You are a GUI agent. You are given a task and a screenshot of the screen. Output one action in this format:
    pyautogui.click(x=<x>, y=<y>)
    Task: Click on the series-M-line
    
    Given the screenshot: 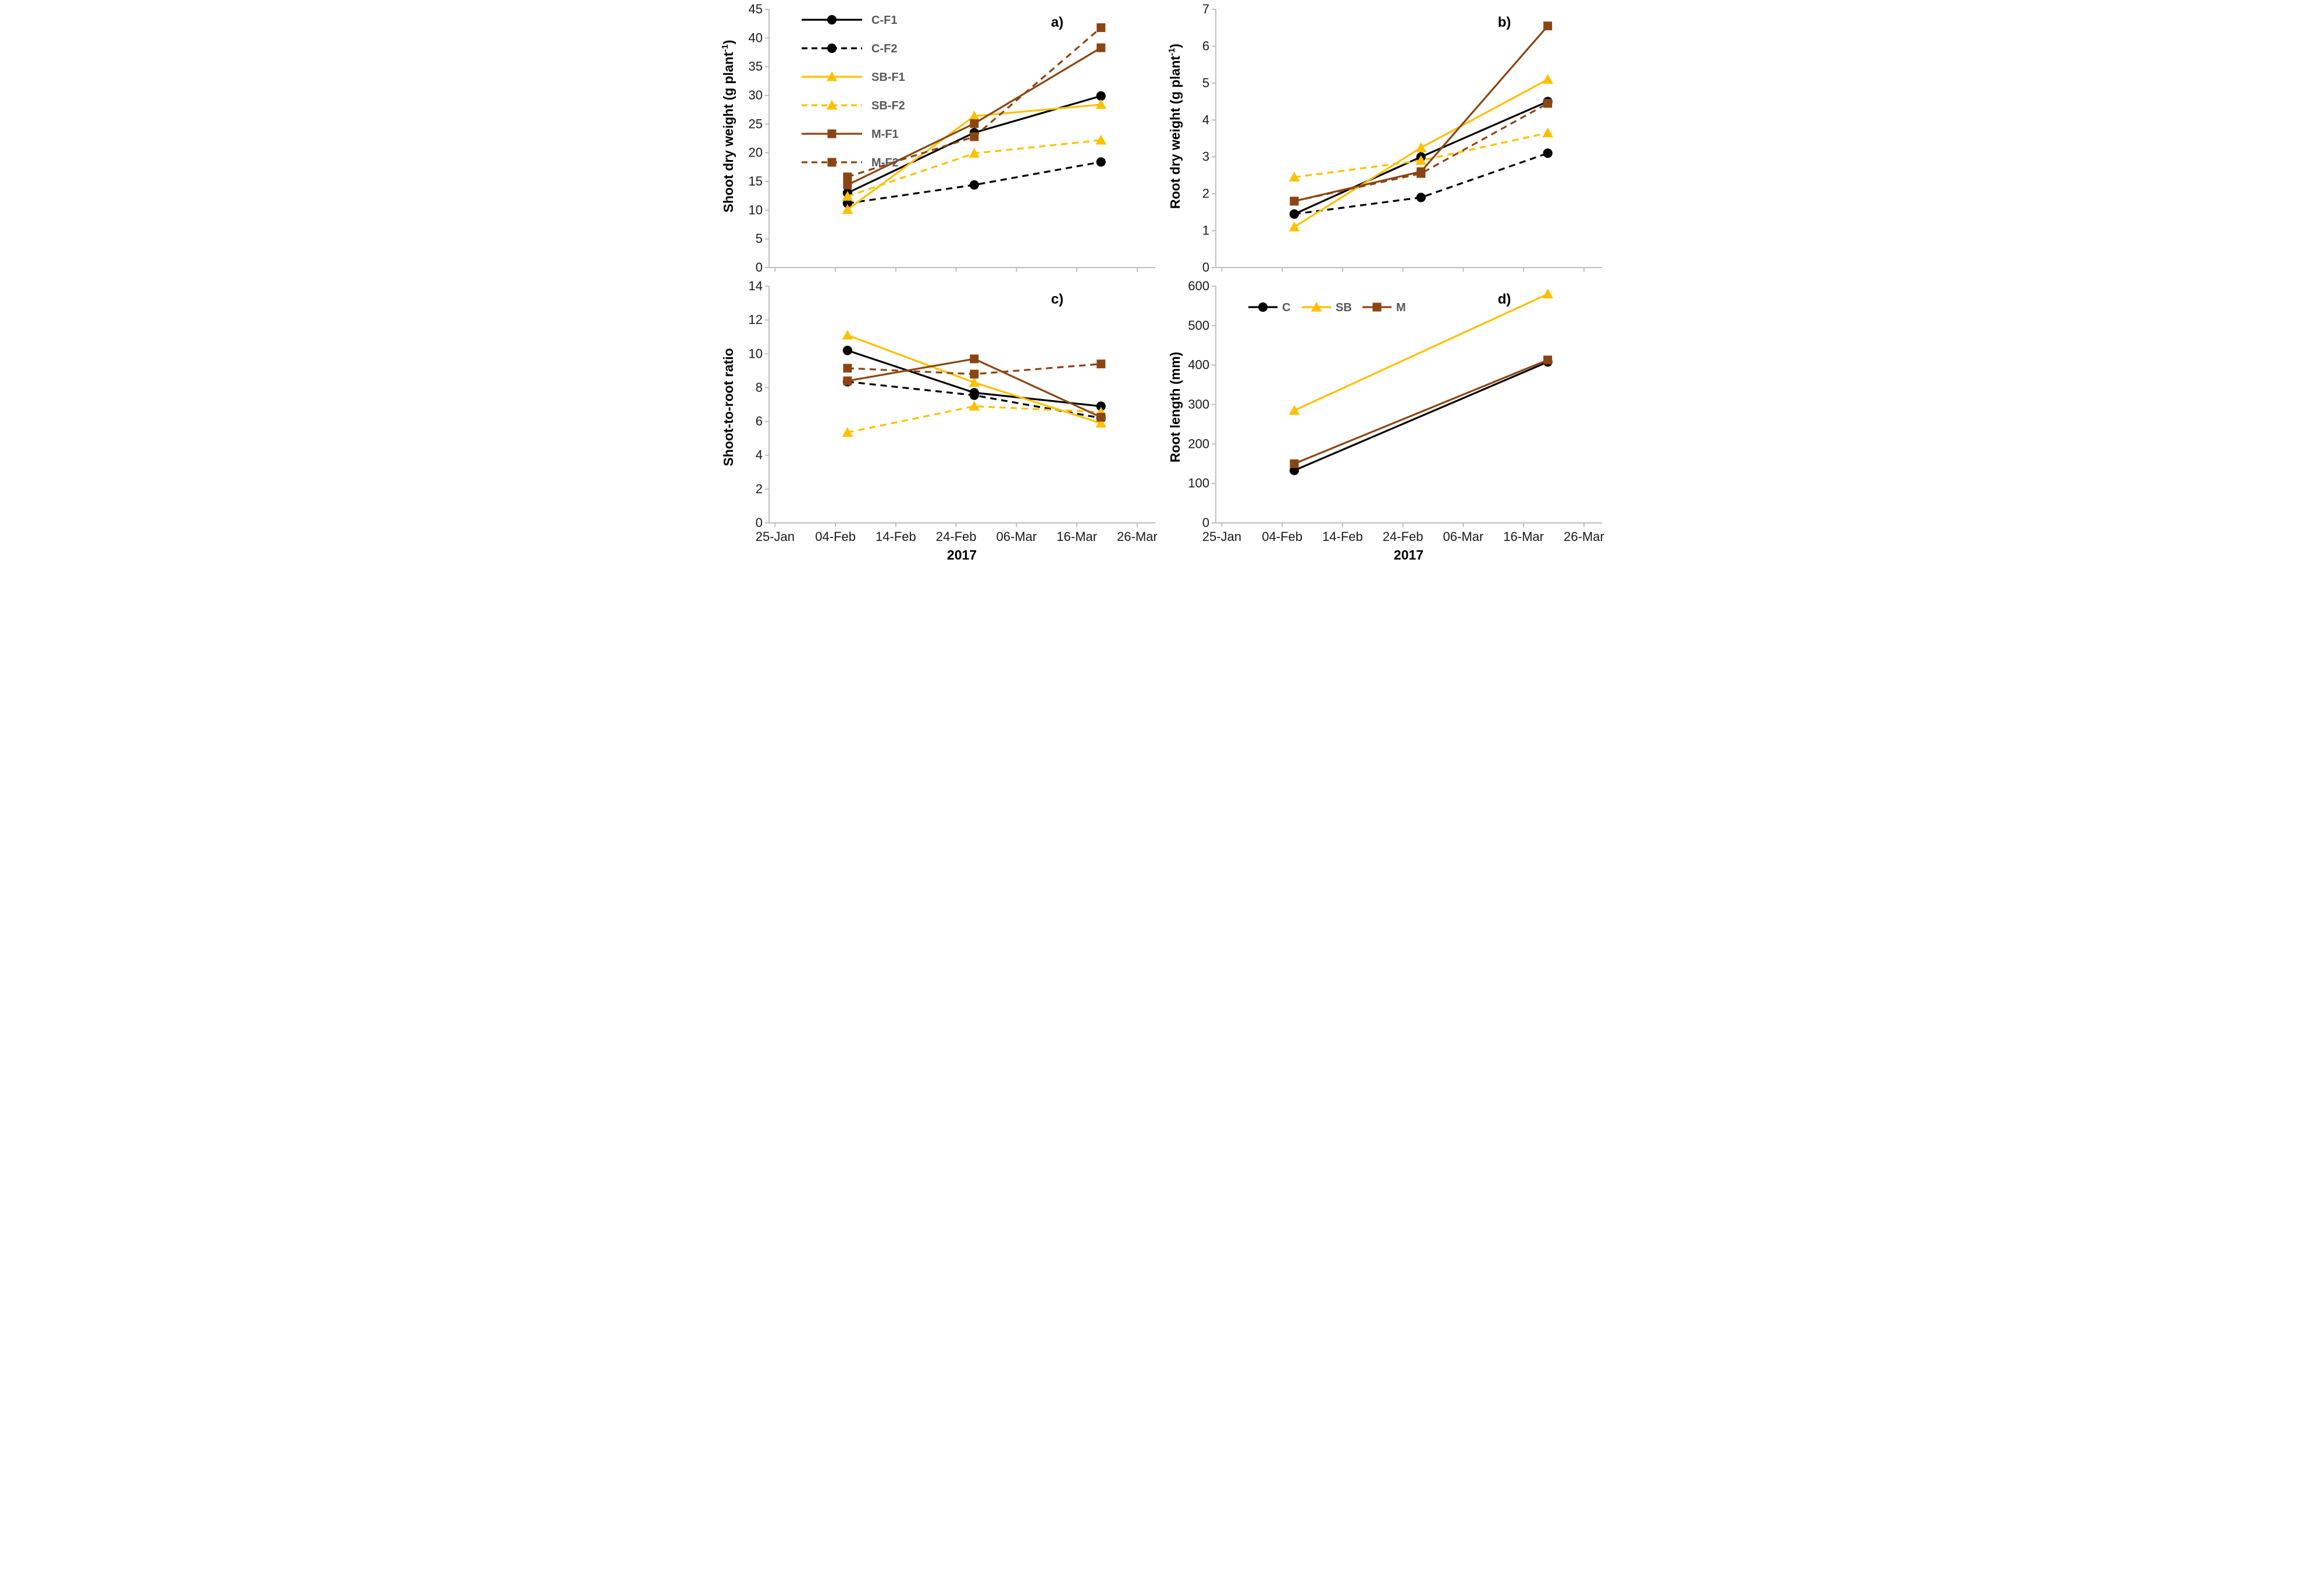 What is the action you would take?
    pyautogui.click(x=1421, y=412)
    